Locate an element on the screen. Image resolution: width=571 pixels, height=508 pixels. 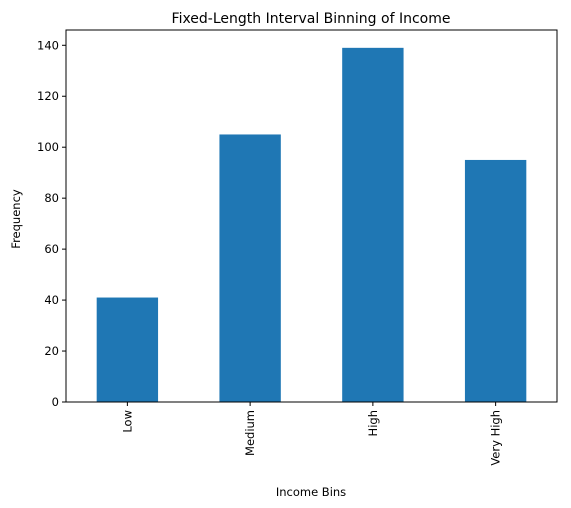
y-tick-label: 40 is located at coordinates (51, 300).